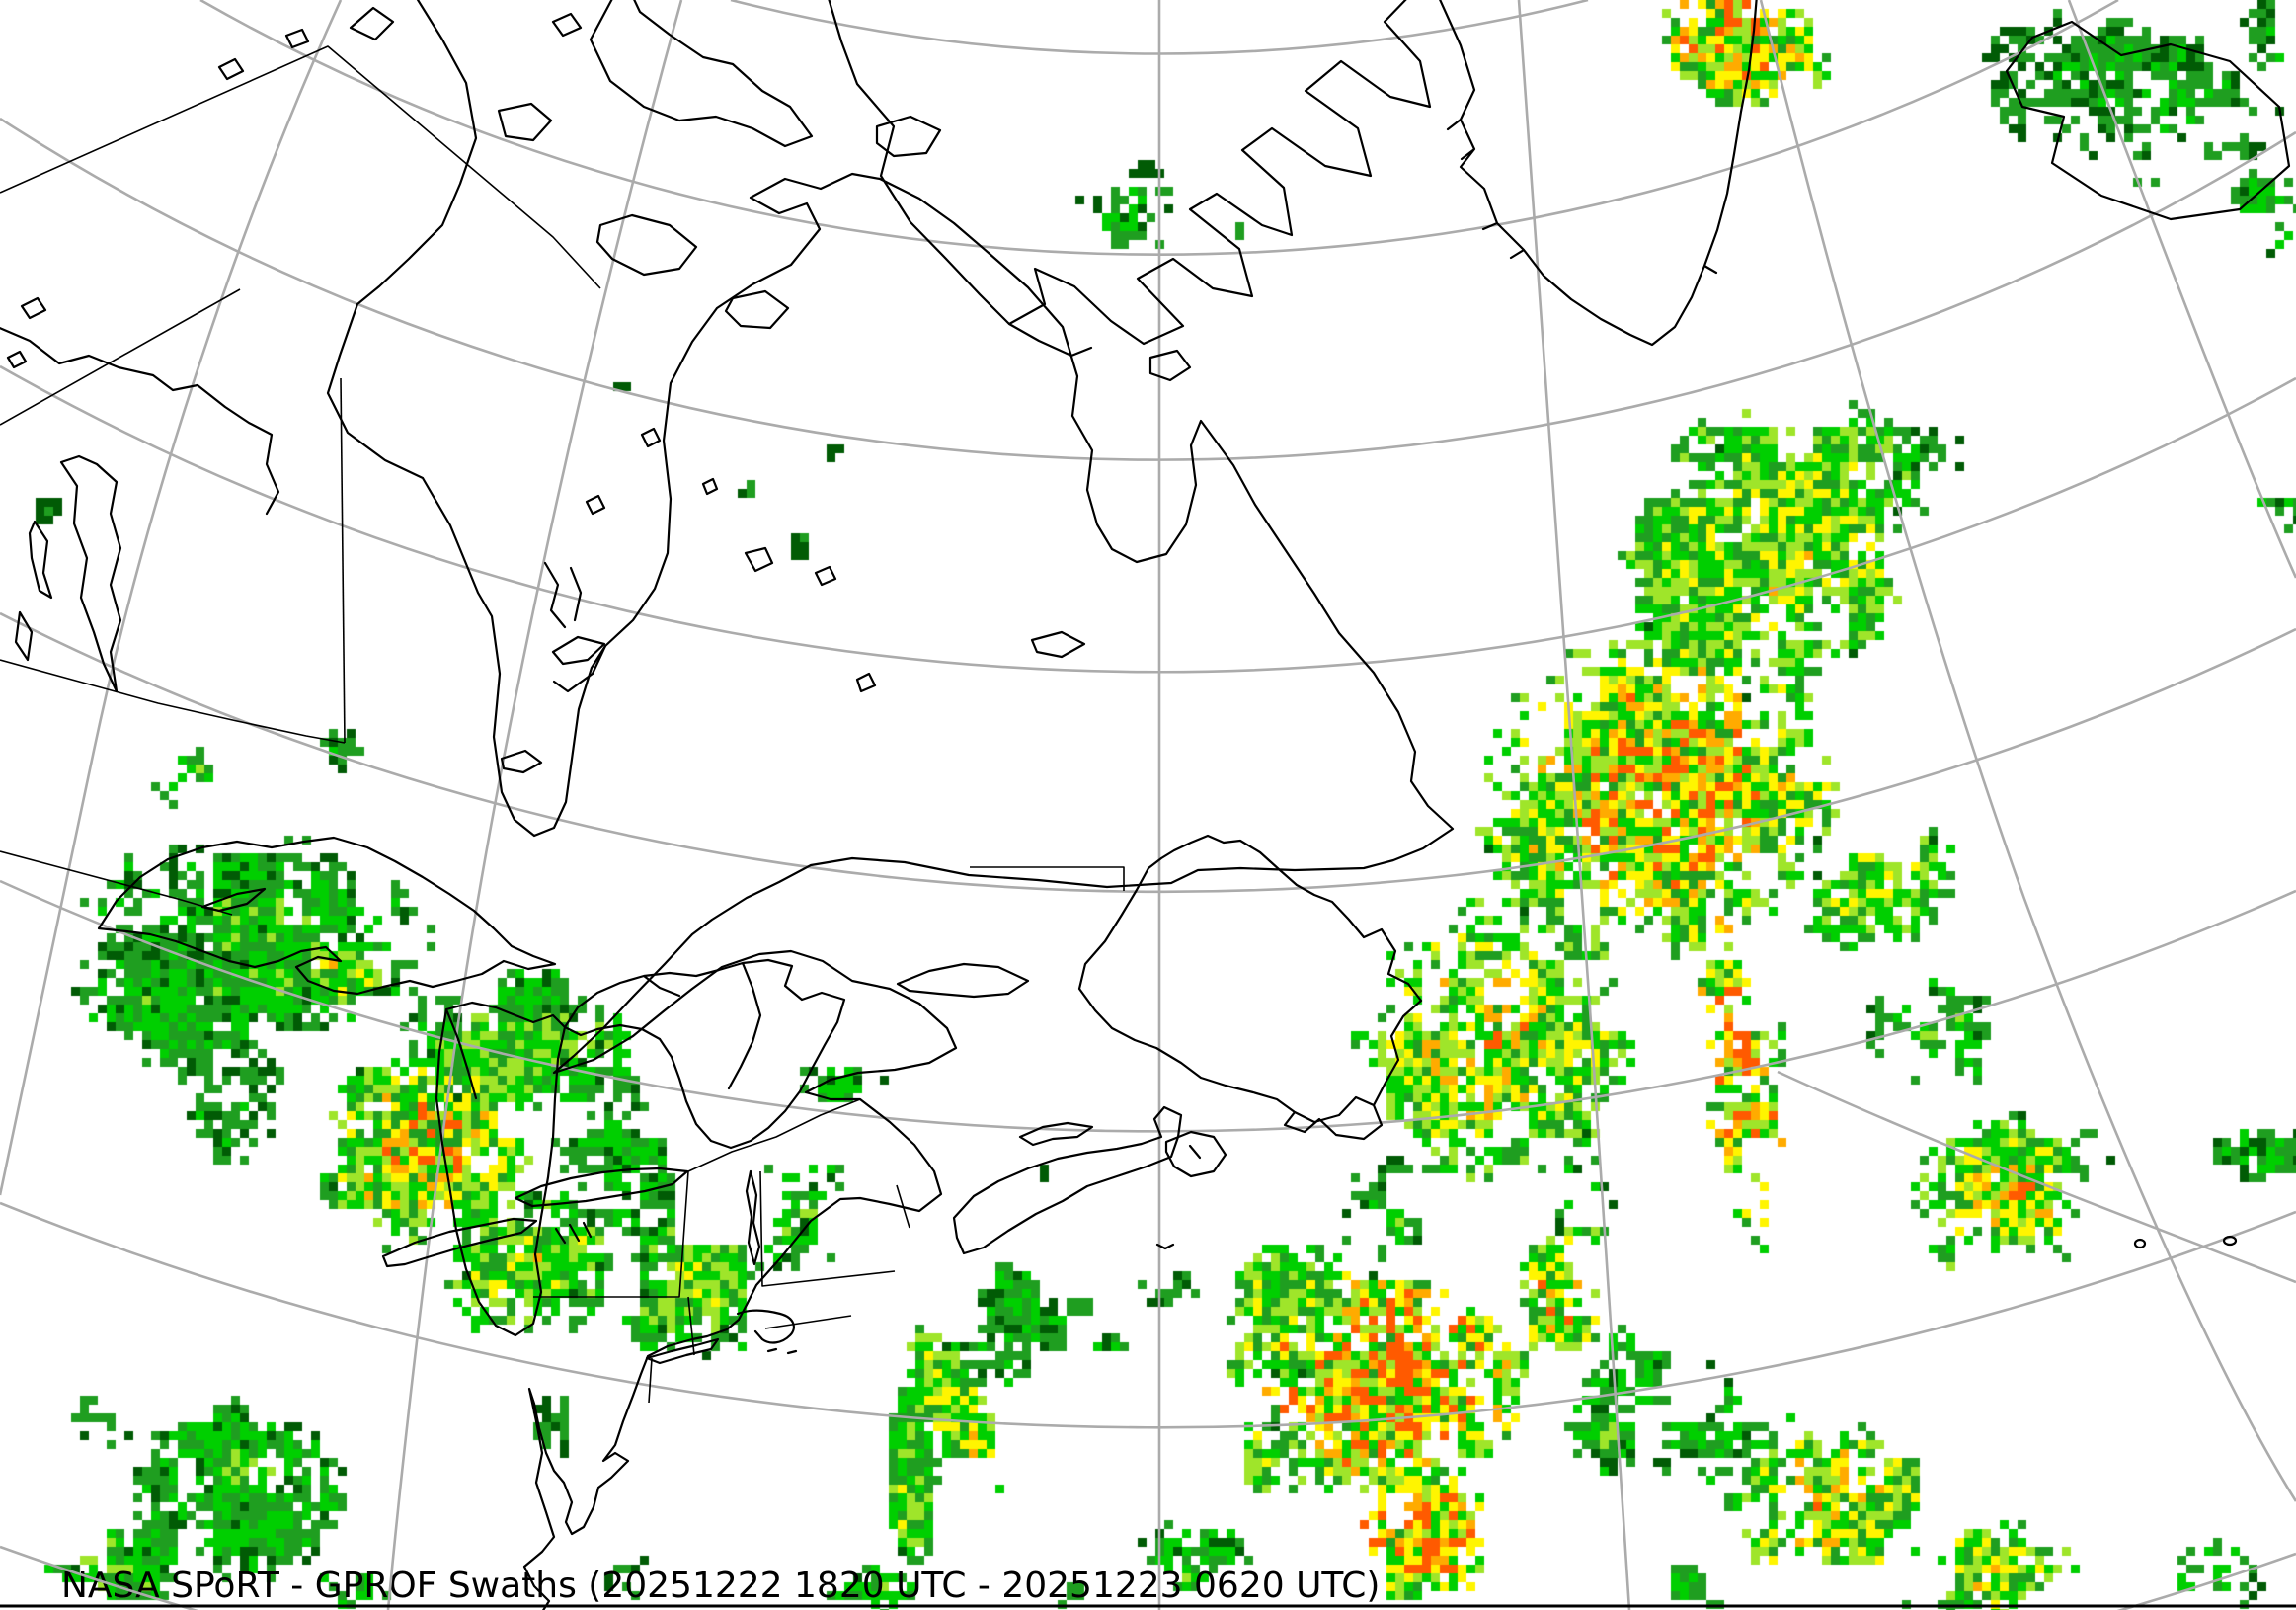 This screenshot has width=2296, height=1610. Describe the element at coordinates (327, 916) in the screenshot. I see `lake-superior` at that location.